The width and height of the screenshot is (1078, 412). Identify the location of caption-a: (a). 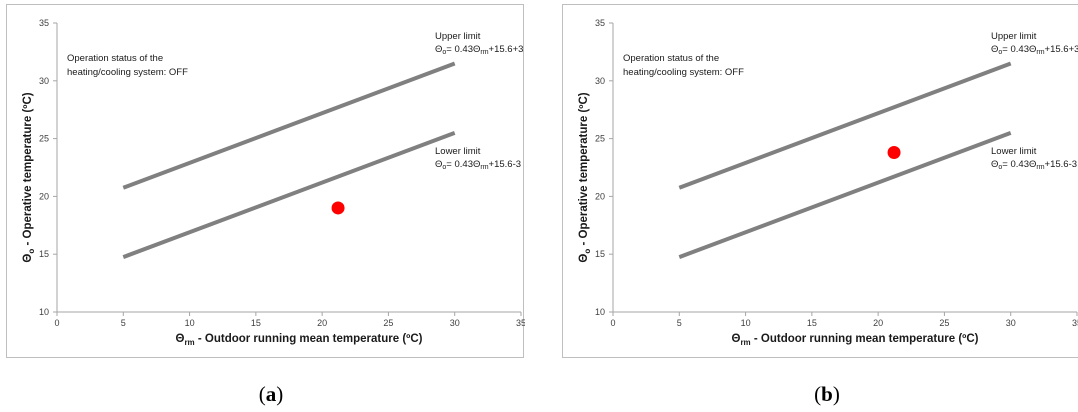
(271, 394).